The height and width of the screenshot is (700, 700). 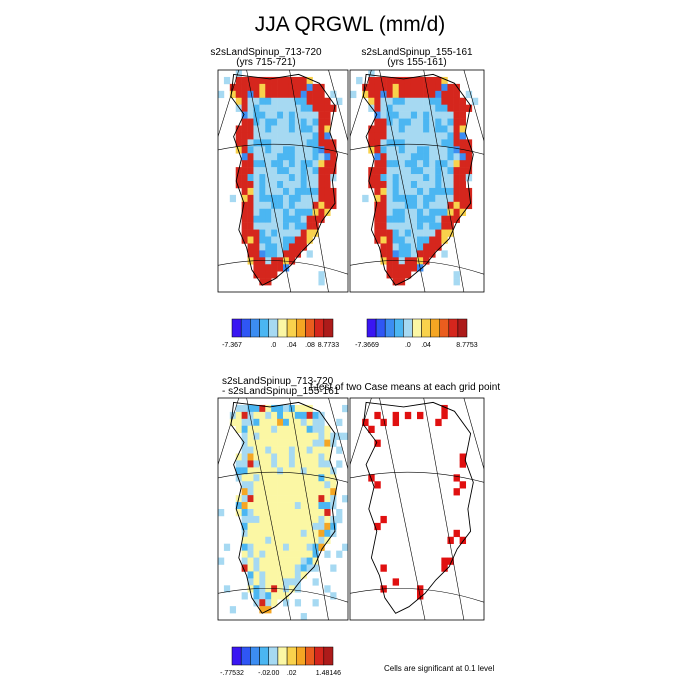 What do you see at coordinates (338, 434) in the screenshot?
I see `map-grid-line` at bounding box center [338, 434].